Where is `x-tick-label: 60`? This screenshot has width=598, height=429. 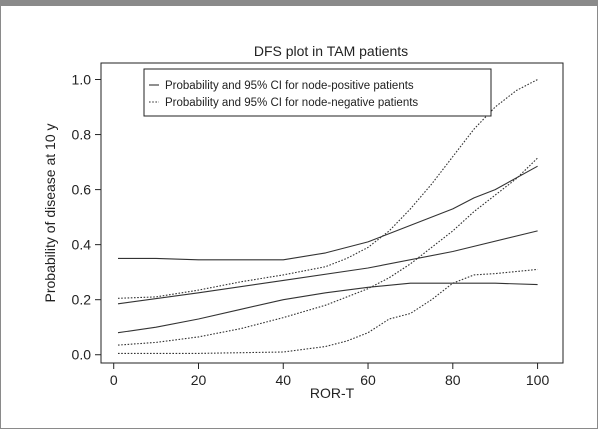
x-tick-label: 60 is located at coordinates (368, 380).